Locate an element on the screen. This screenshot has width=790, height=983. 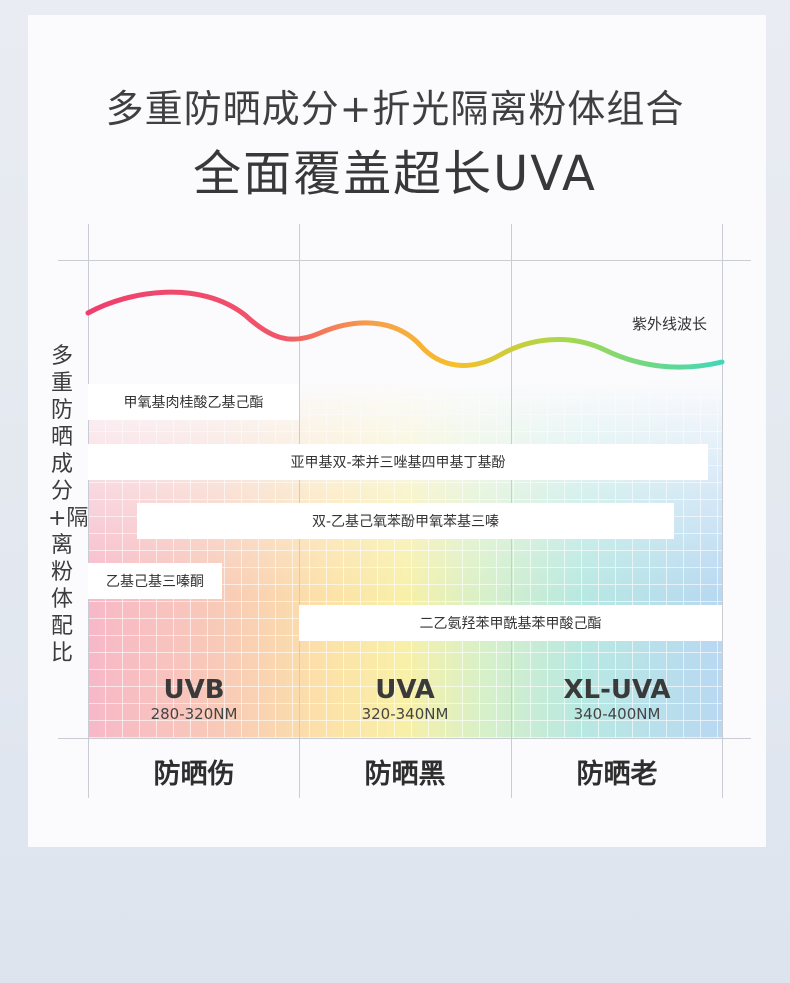
grid-line-v4 is located at coordinates (722, 511).